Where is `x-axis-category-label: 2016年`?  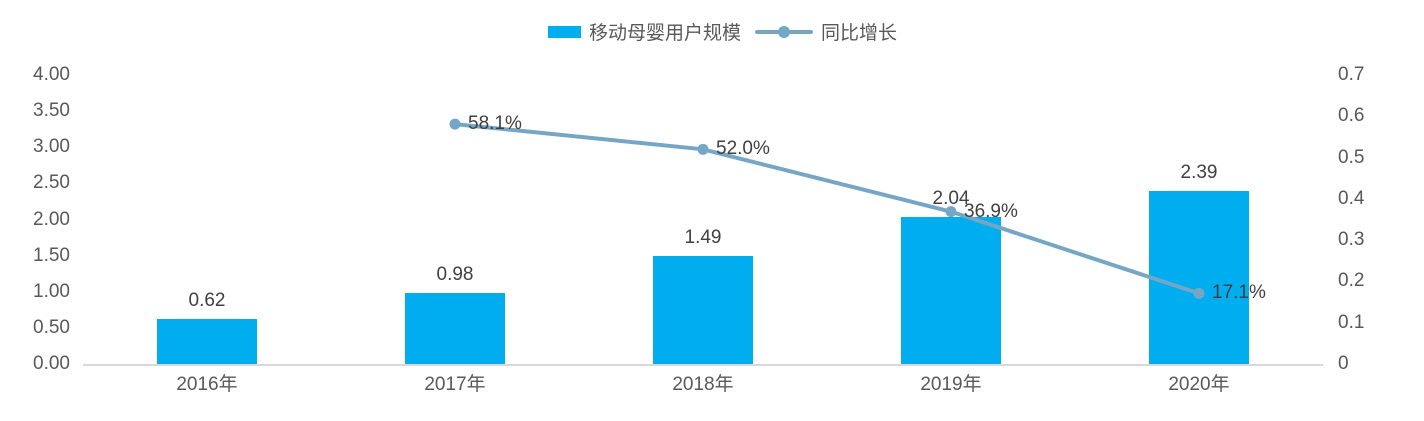
x-axis-category-label: 2016年 is located at coordinates (207, 384).